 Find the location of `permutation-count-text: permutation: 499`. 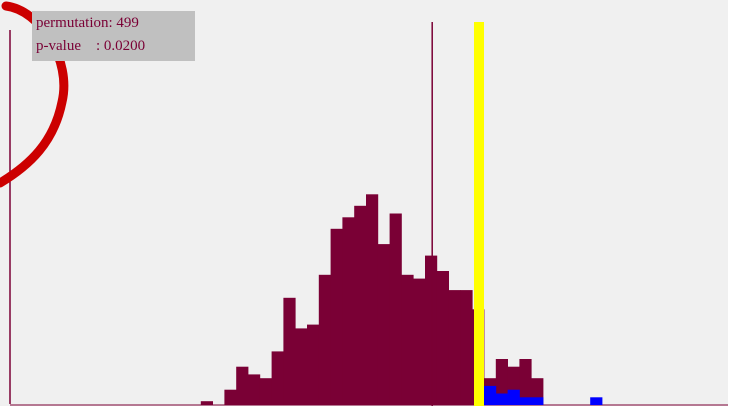

permutation-count-text: permutation: 499 is located at coordinates (87, 23).